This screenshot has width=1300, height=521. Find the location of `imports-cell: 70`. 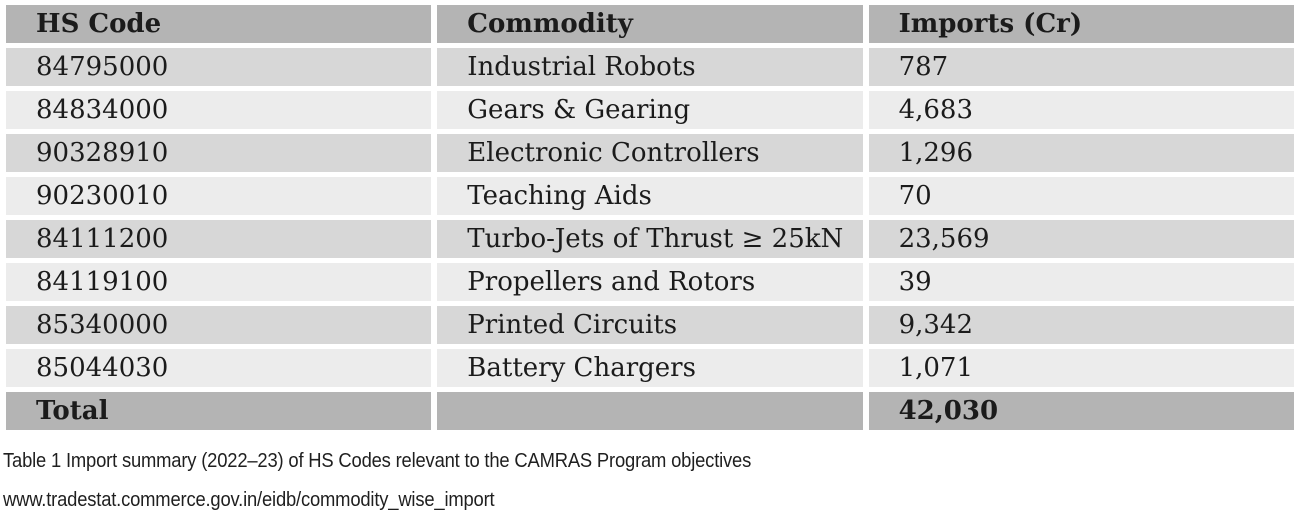

imports-cell: 70 is located at coordinates (1081, 196).